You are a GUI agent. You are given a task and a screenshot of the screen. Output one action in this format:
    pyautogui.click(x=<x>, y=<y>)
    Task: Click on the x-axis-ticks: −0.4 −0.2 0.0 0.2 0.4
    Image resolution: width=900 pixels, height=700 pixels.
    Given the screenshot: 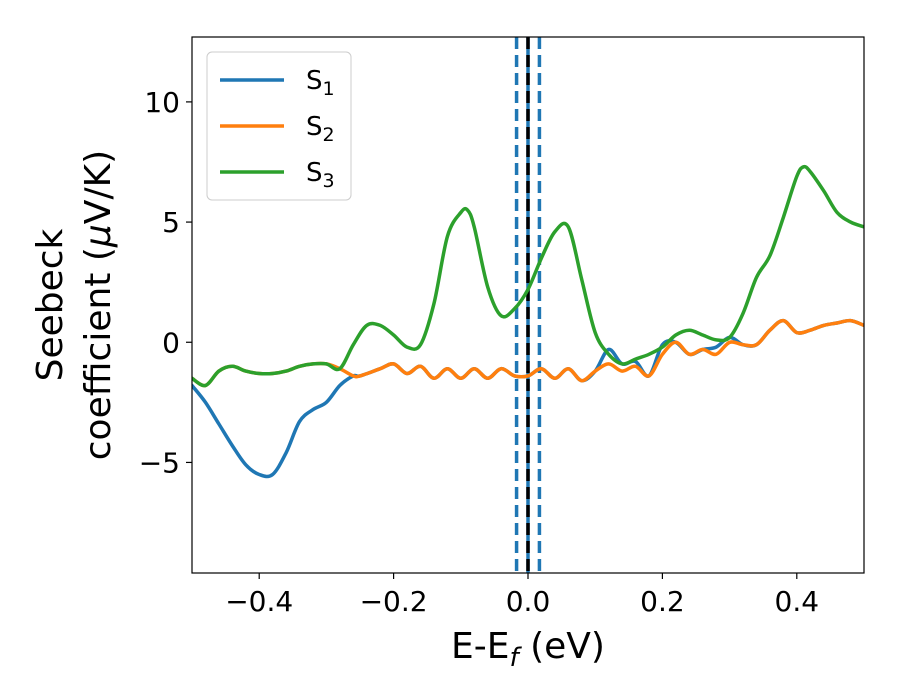 What is the action you would take?
    pyautogui.click(x=522, y=595)
    